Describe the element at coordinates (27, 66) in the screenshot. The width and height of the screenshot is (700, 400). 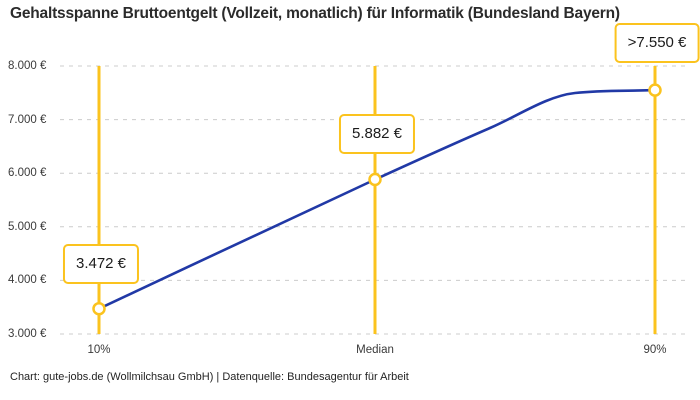
I see `y-tick-label-8000: 8.000 €` at that location.